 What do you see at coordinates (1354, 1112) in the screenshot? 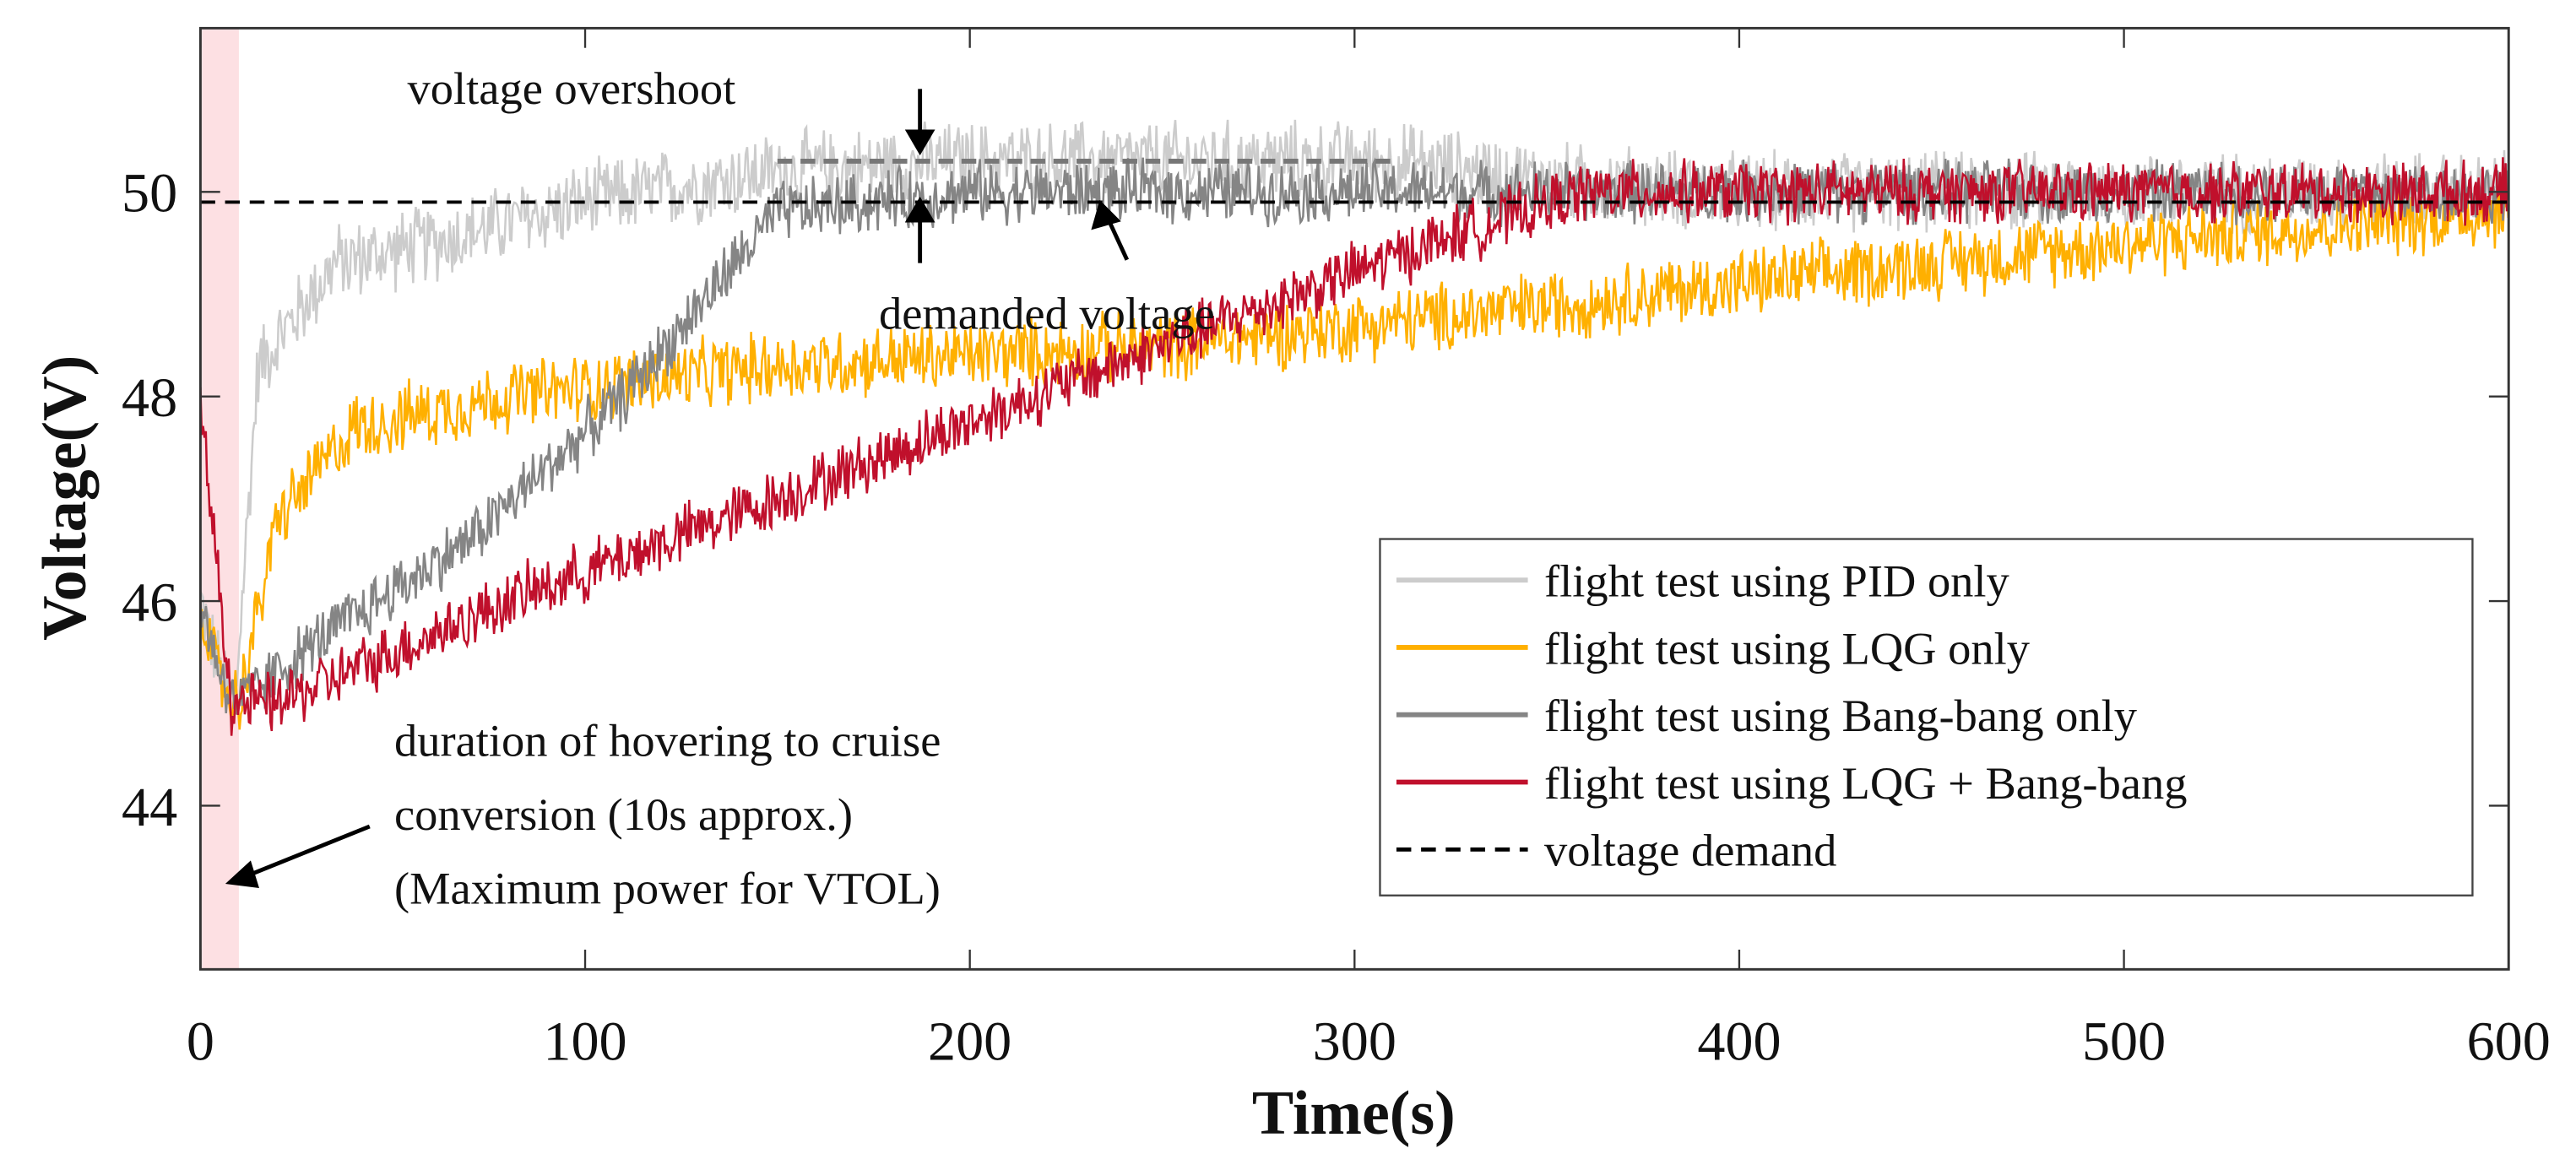
I see `x-axis-label: Time(s)` at bounding box center [1354, 1112].